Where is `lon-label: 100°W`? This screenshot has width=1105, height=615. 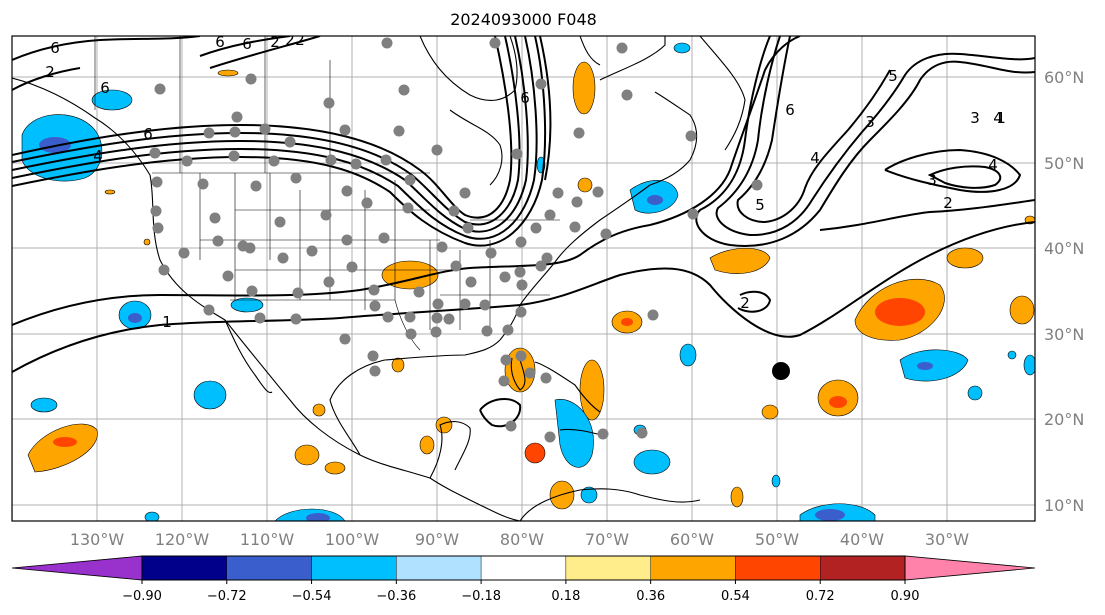
lon-label: 100°W is located at coordinates (352, 539).